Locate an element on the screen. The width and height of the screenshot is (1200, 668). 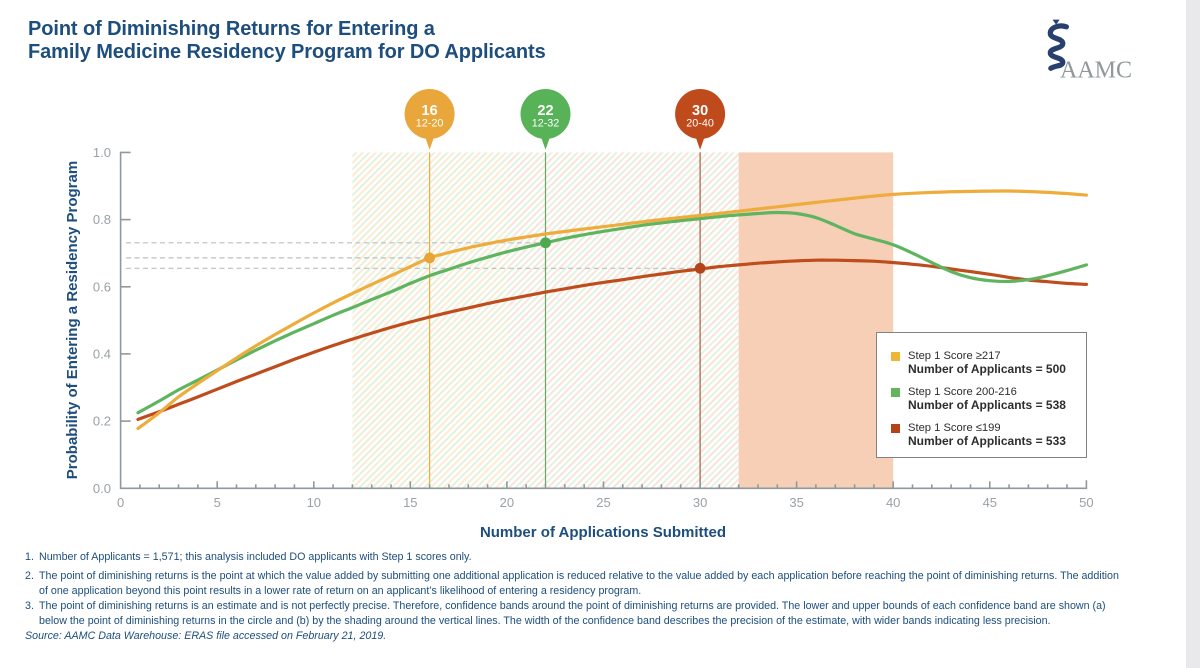
svg-text: 20-40 is located at coordinates (700, 124).